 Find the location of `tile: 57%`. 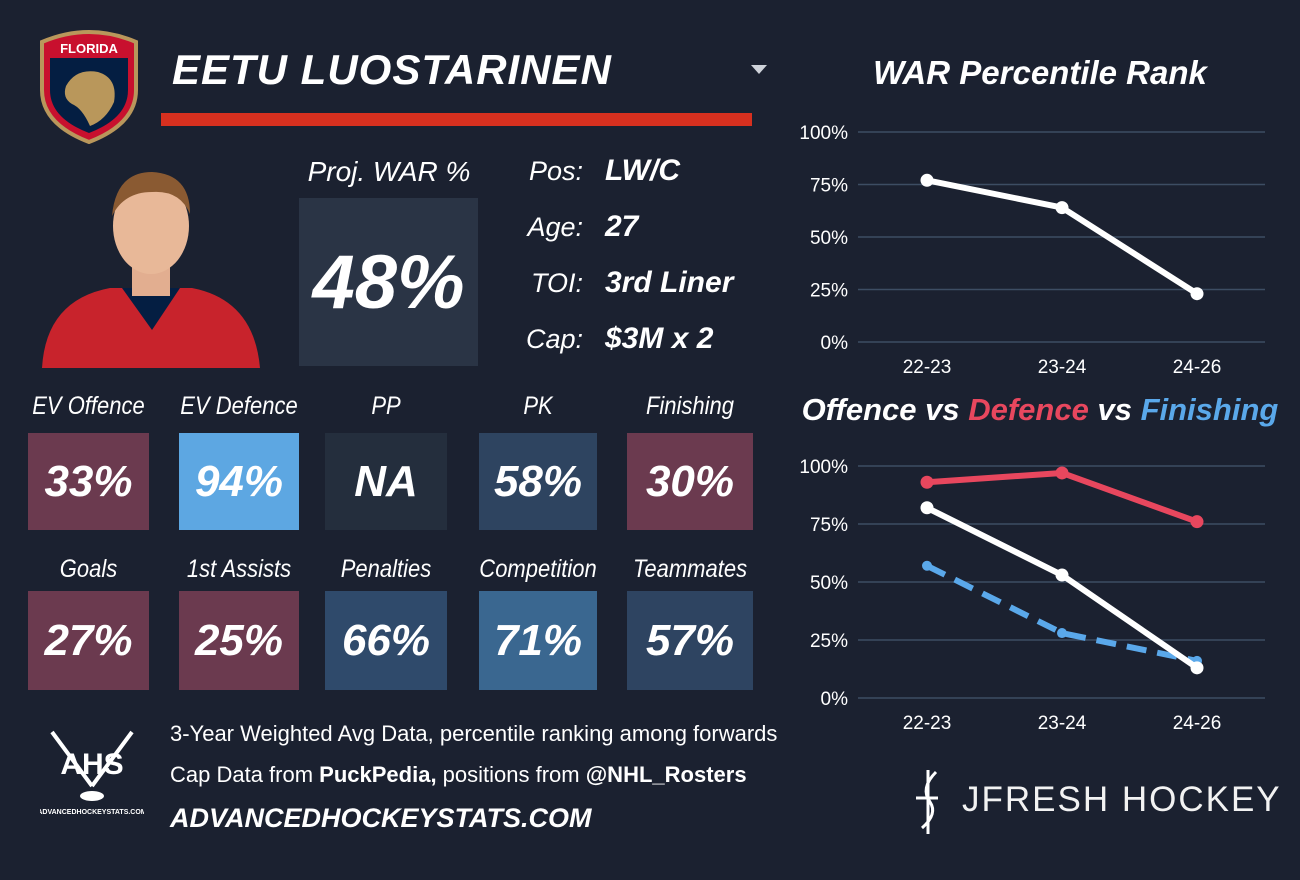

tile: 57% is located at coordinates (690, 640).